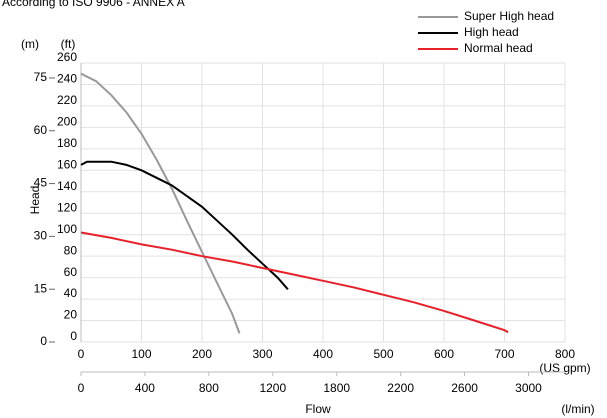  What do you see at coordinates (41, 77) in the screenshot?
I see `y2-tick-label: 75` at bounding box center [41, 77].